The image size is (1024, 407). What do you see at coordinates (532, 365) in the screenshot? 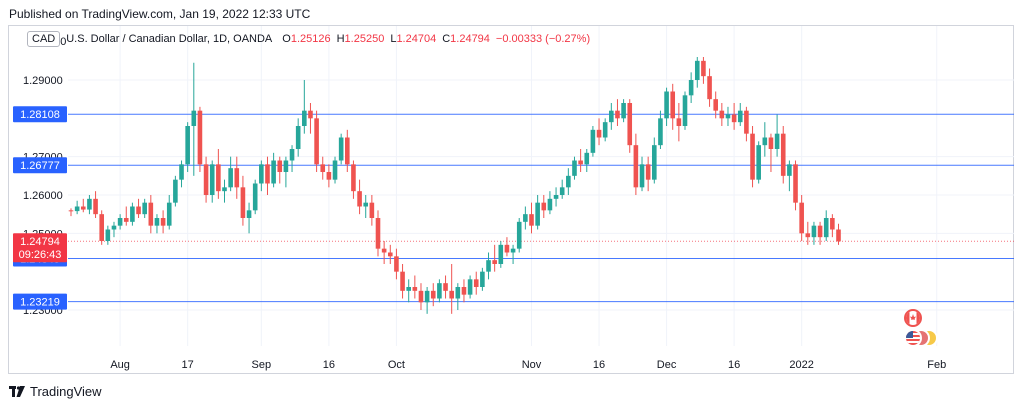
I see `x-tick-label: Nov` at bounding box center [532, 365].